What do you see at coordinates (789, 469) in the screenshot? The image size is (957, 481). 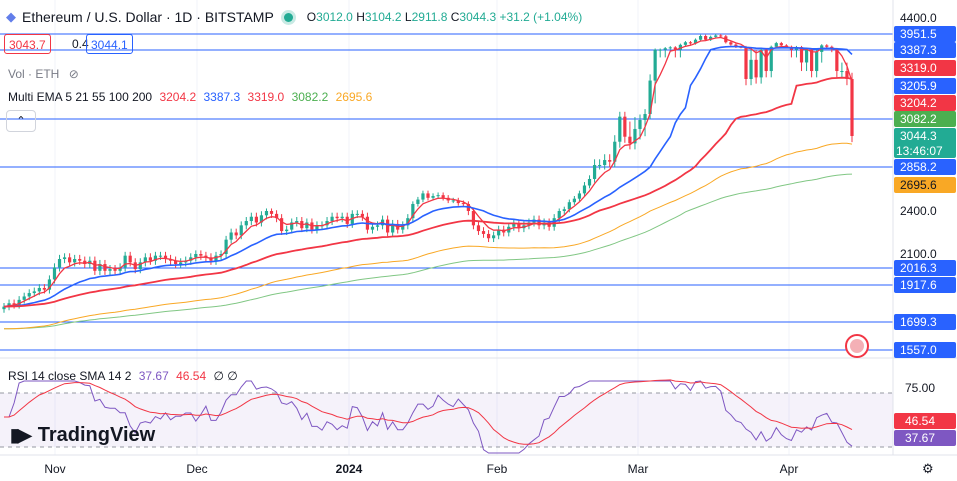 I see `time-axis-tick: Apr` at bounding box center [789, 469].